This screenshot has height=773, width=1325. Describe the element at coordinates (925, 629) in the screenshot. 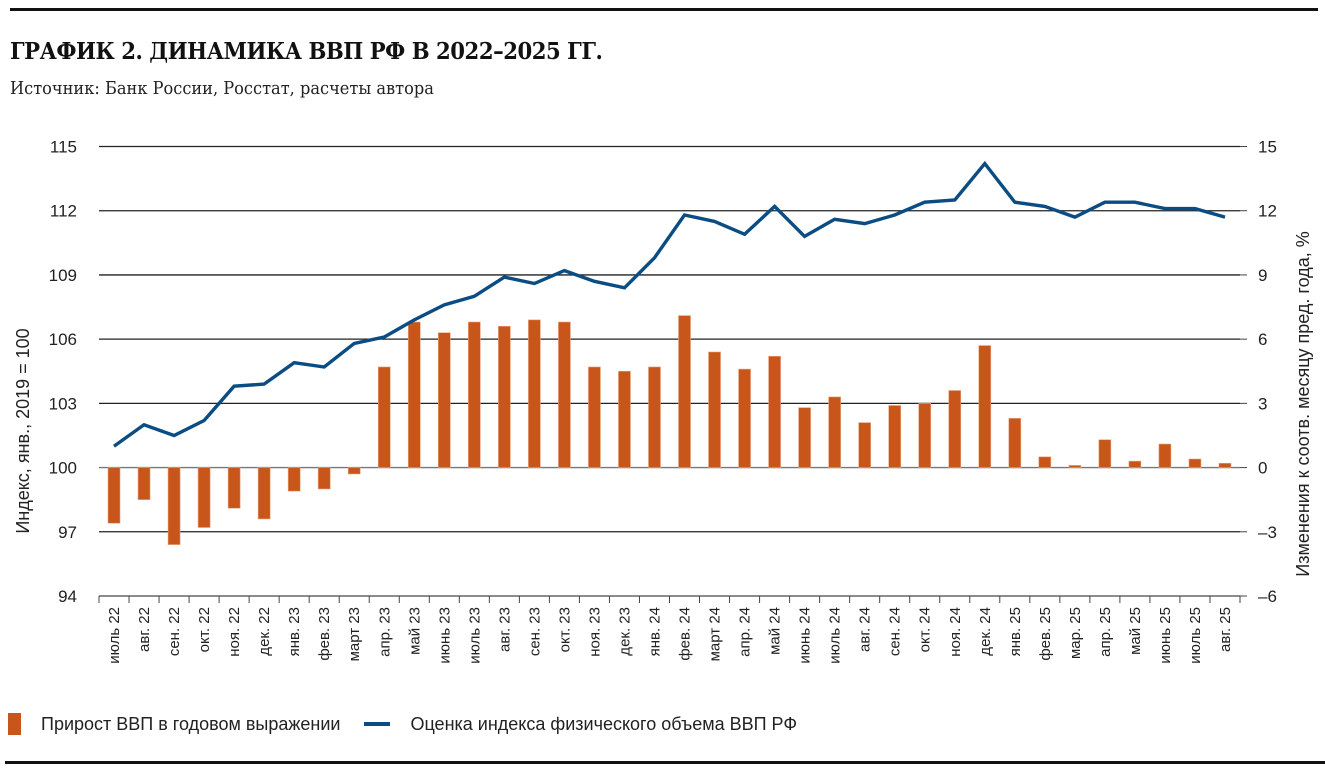

I see `x-tick-label: окт. 24` at that location.